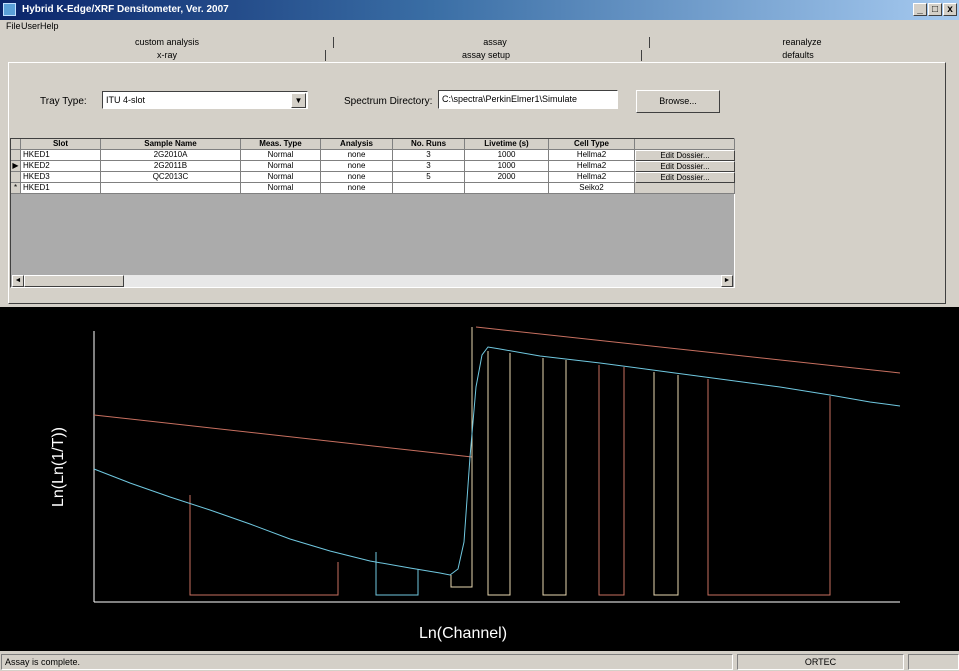 The width and height of the screenshot is (959, 671). What do you see at coordinates (429, 188) in the screenshot?
I see `cell-no-runs` at bounding box center [429, 188].